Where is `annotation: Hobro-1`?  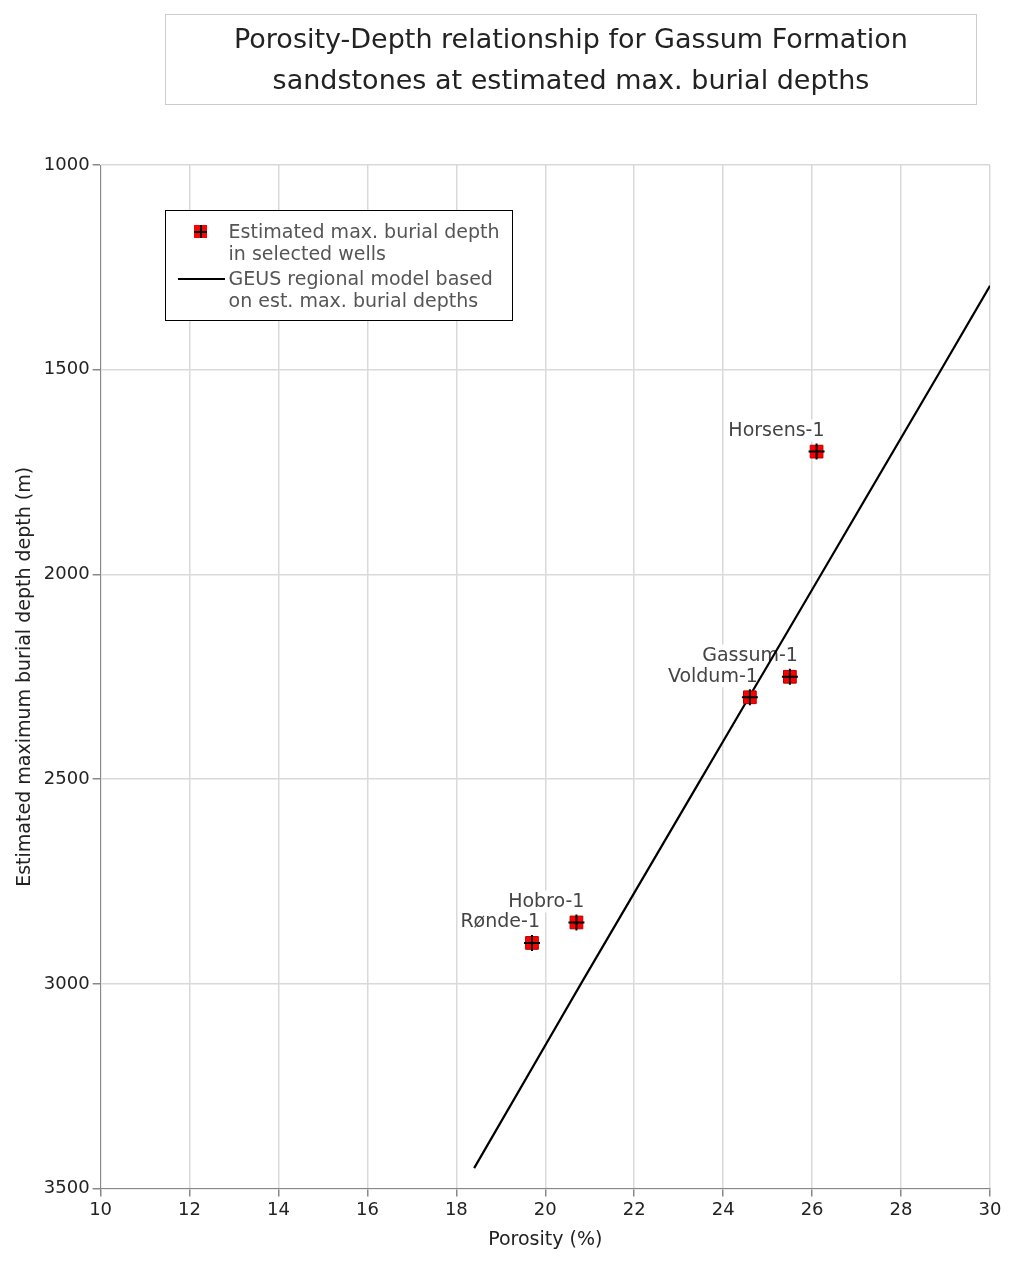
annotation: Hobro-1 is located at coordinates (546, 899).